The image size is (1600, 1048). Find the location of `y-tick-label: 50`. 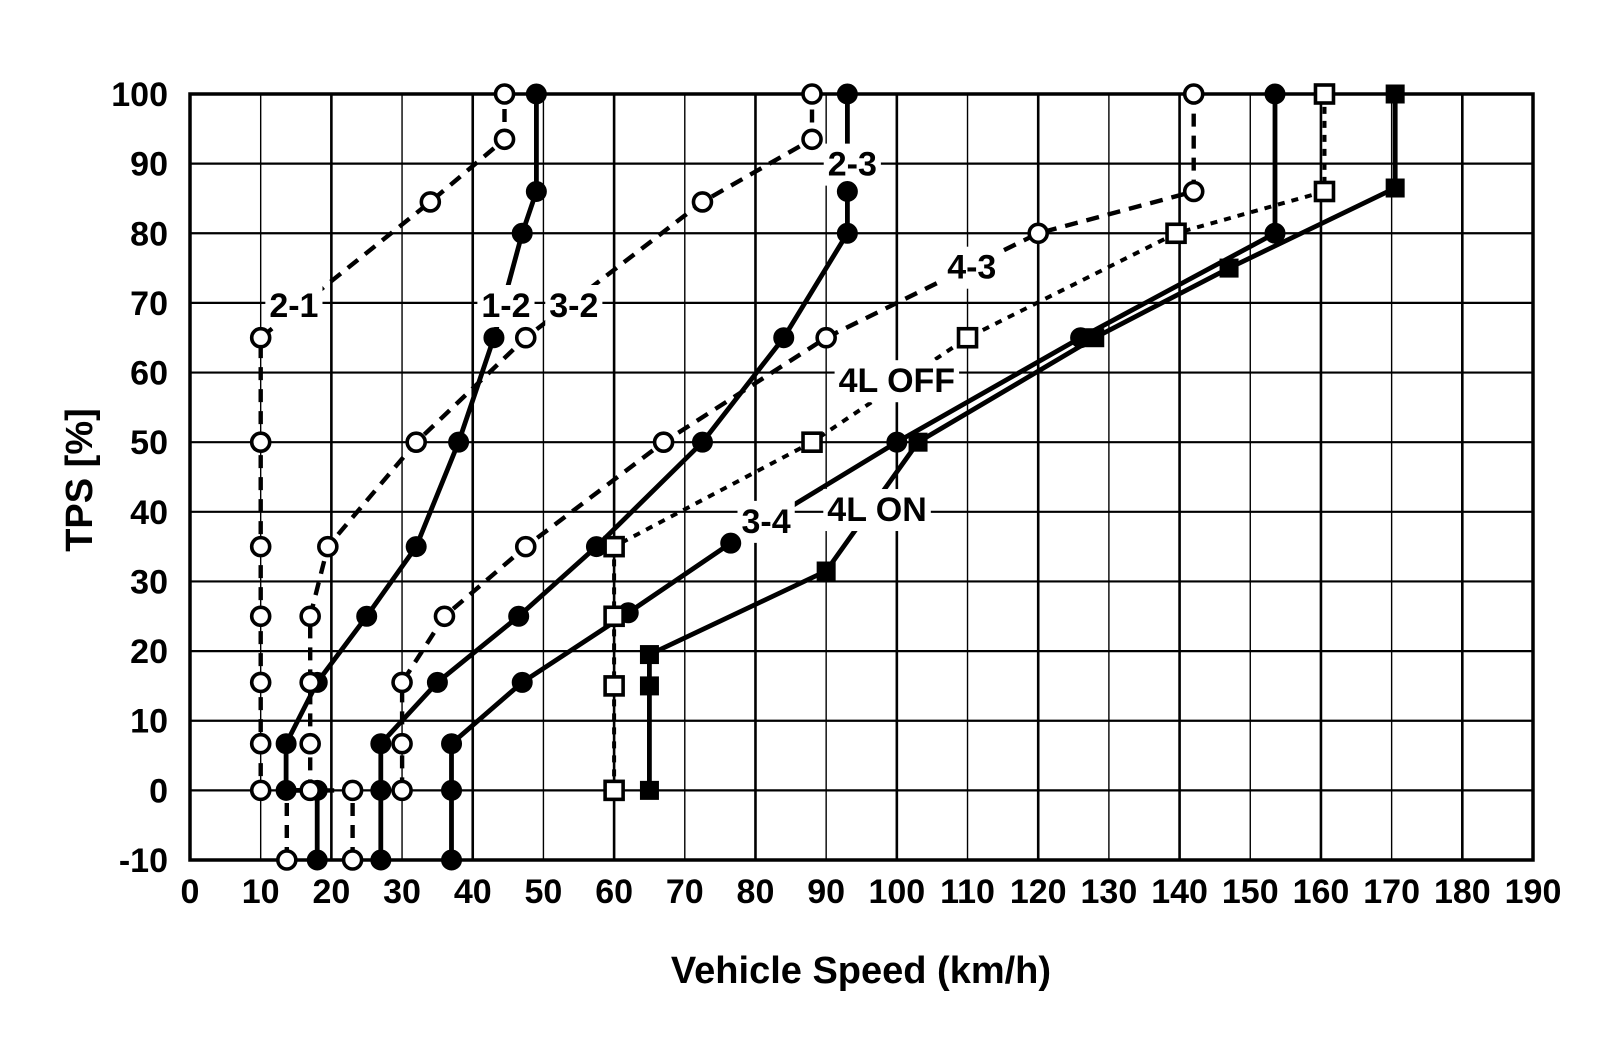

y-tick-label: 50 is located at coordinates (149, 443).